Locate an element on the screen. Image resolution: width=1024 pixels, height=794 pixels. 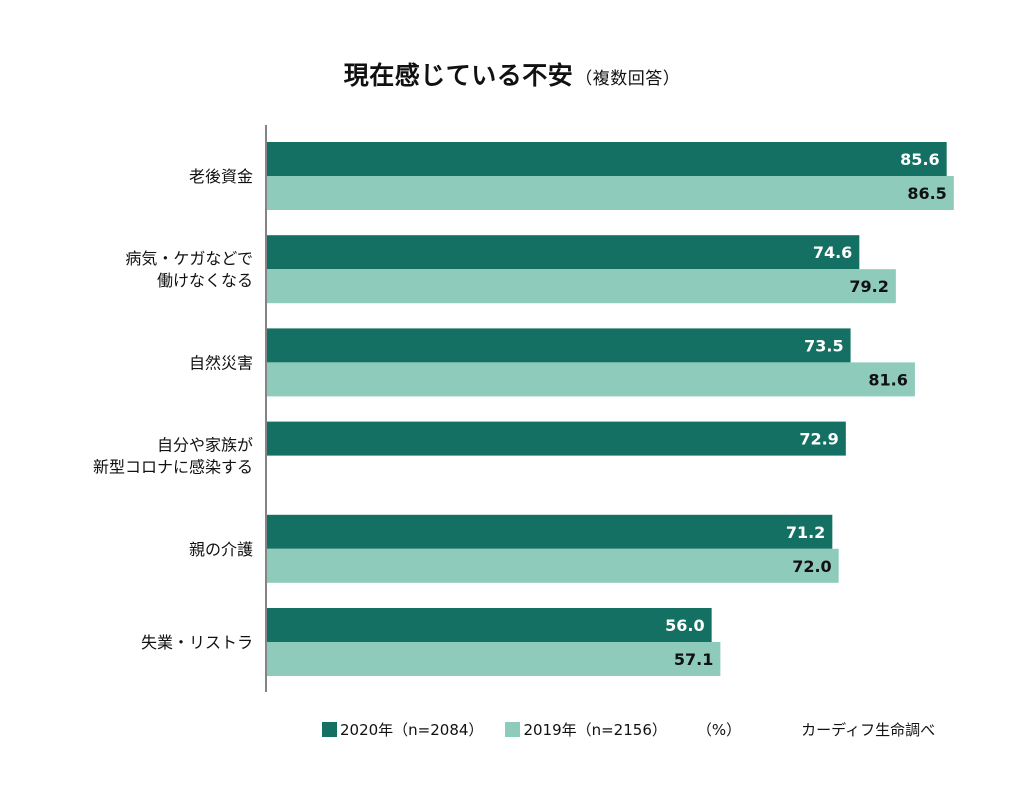
category-label: 失業・リストラ is located at coordinates (197, 642).